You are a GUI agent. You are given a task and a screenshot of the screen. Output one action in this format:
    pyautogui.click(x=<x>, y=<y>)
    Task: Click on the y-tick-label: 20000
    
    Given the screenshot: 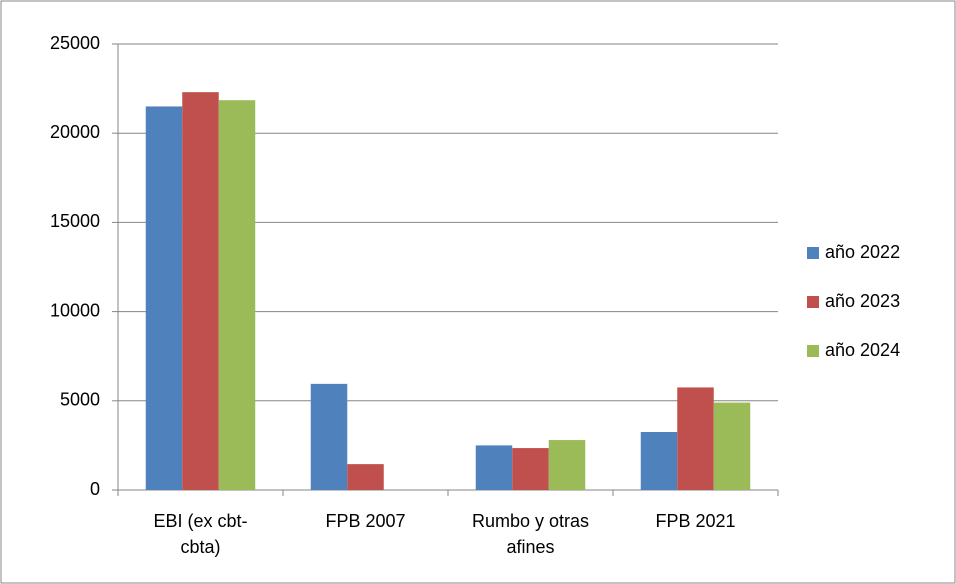 What is the action you would take?
    pyautogui.click(x=75, y=132)
    